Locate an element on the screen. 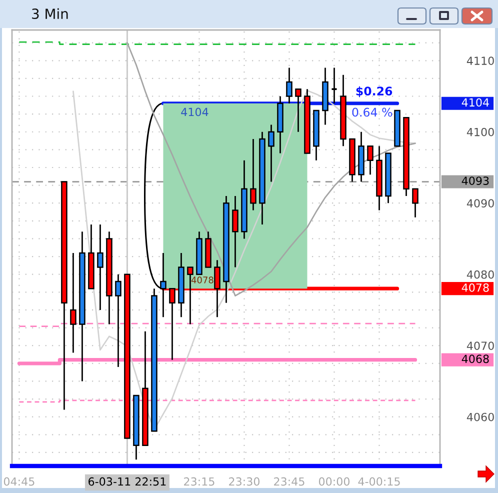  ref-line-label: 4093 is located at coordinates (475, 180).